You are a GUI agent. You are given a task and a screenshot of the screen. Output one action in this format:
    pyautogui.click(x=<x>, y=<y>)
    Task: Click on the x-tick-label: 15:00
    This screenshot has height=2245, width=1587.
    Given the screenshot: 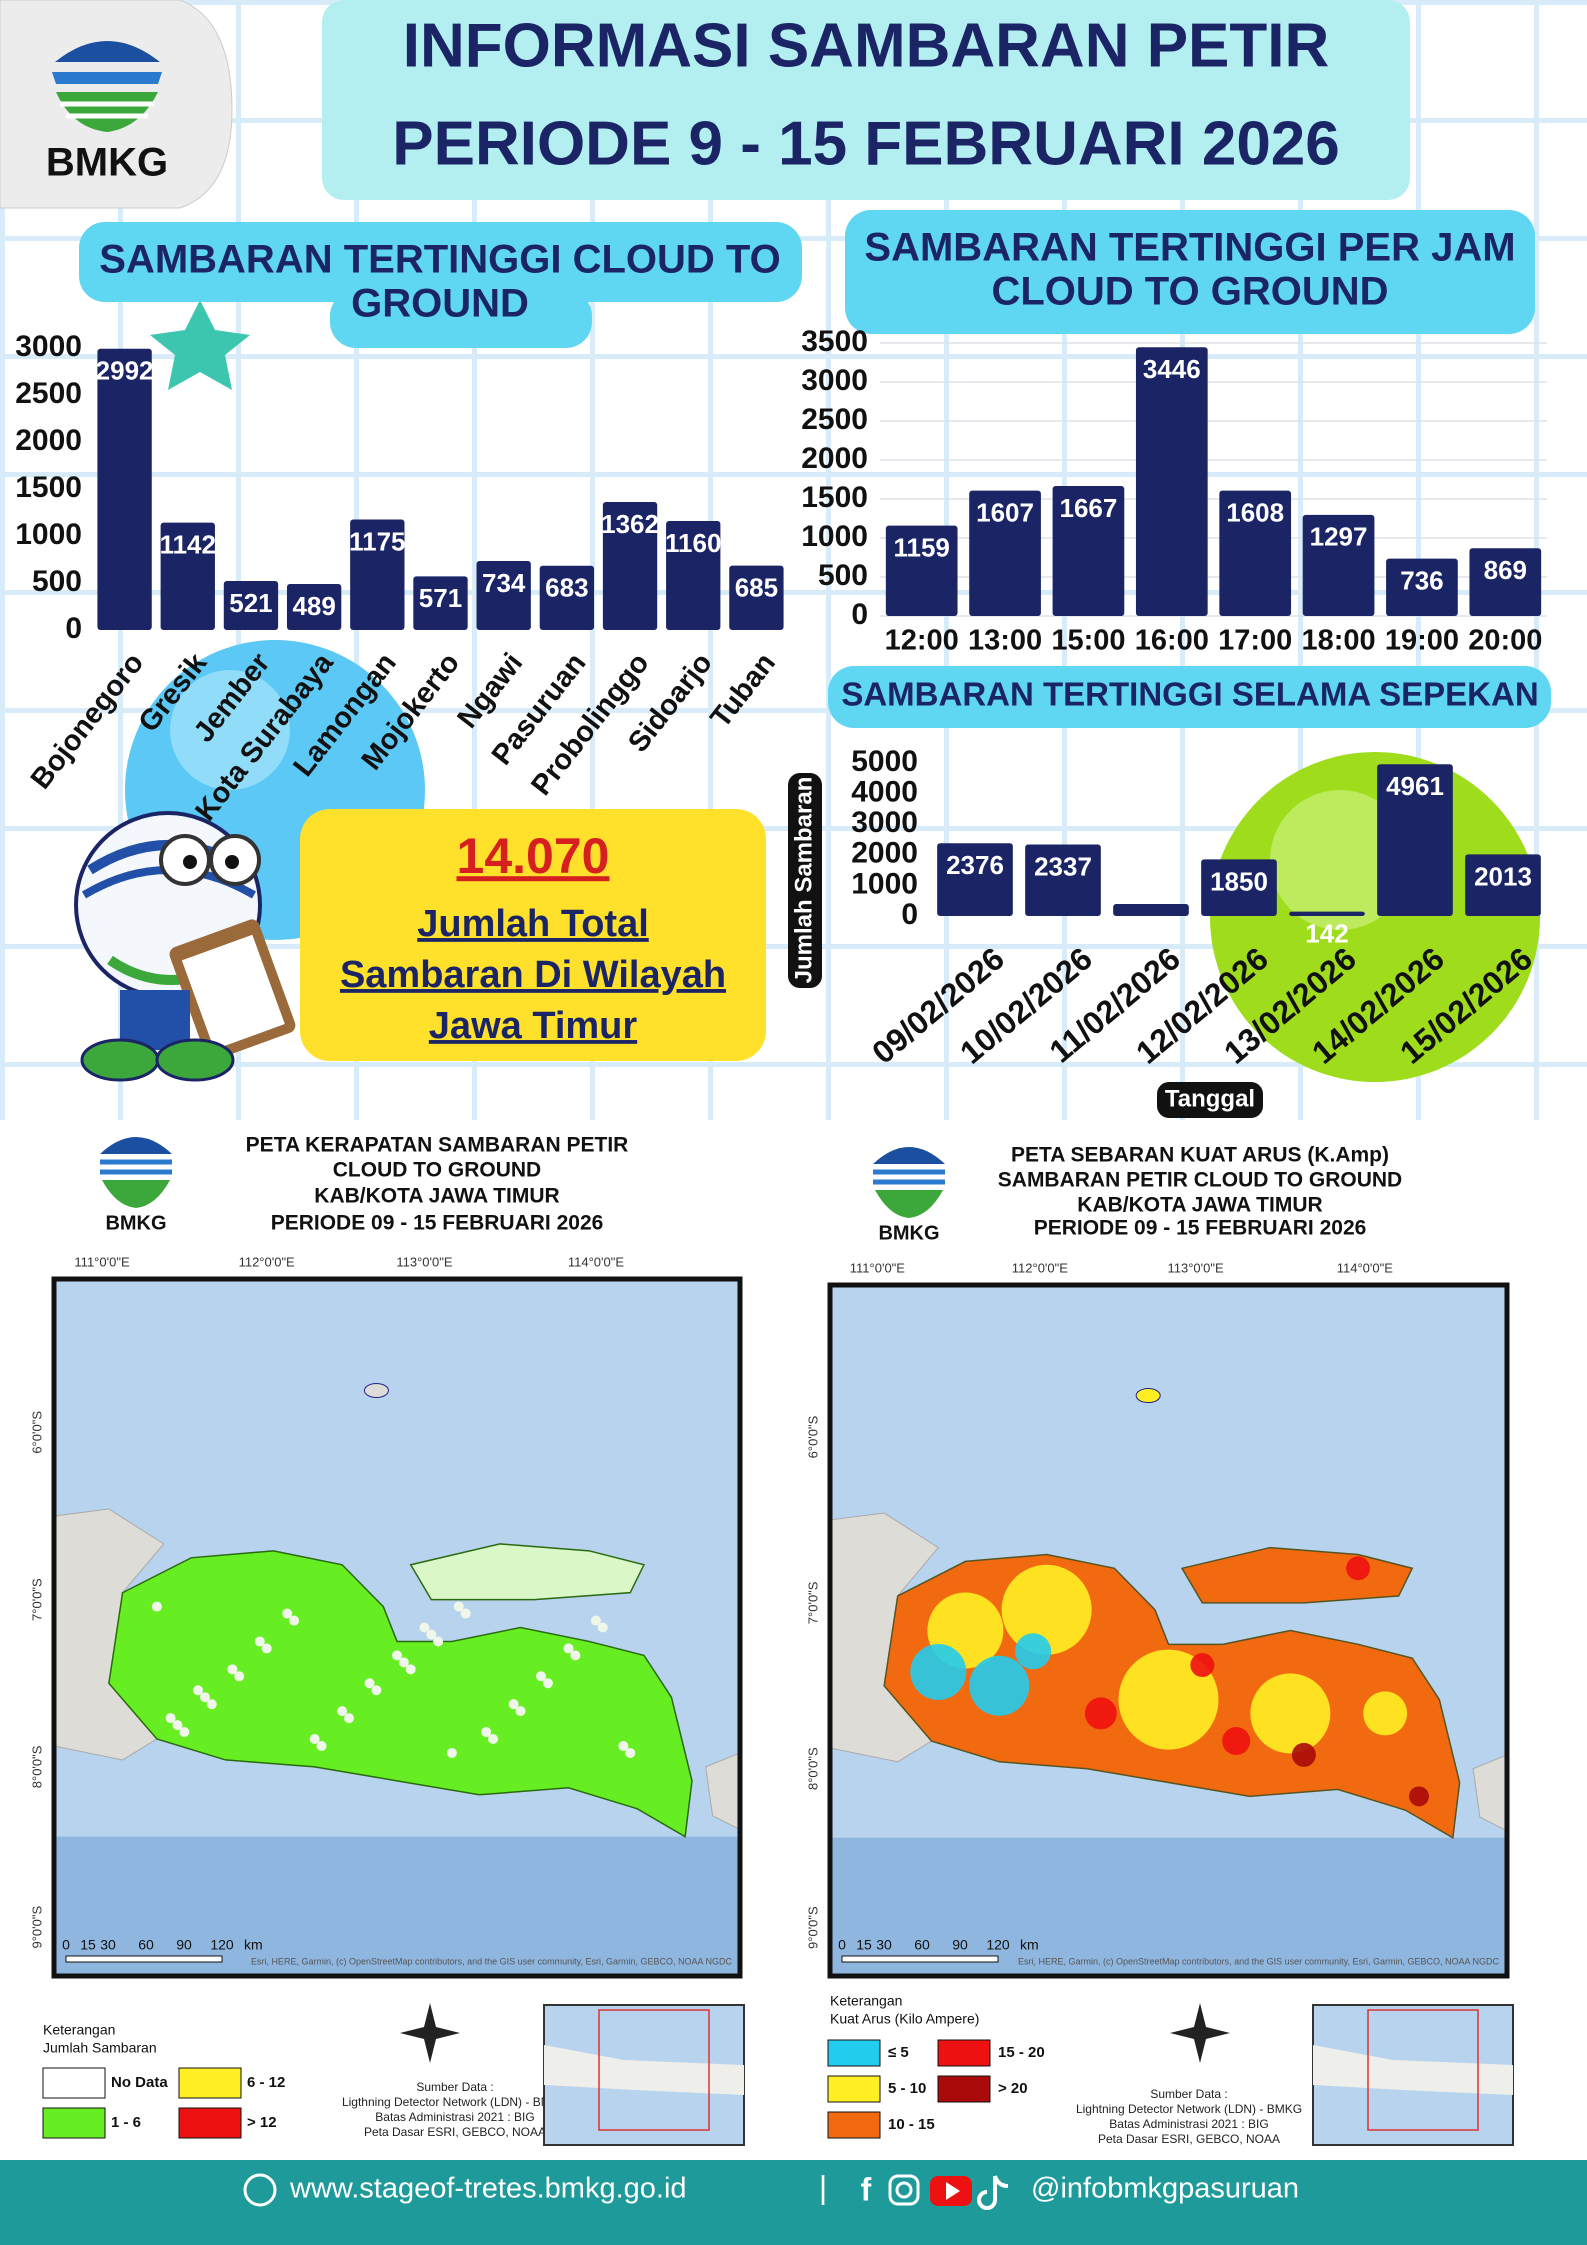 What is the action you would take?
    pyautogui.click(x=1088, y=641)
    